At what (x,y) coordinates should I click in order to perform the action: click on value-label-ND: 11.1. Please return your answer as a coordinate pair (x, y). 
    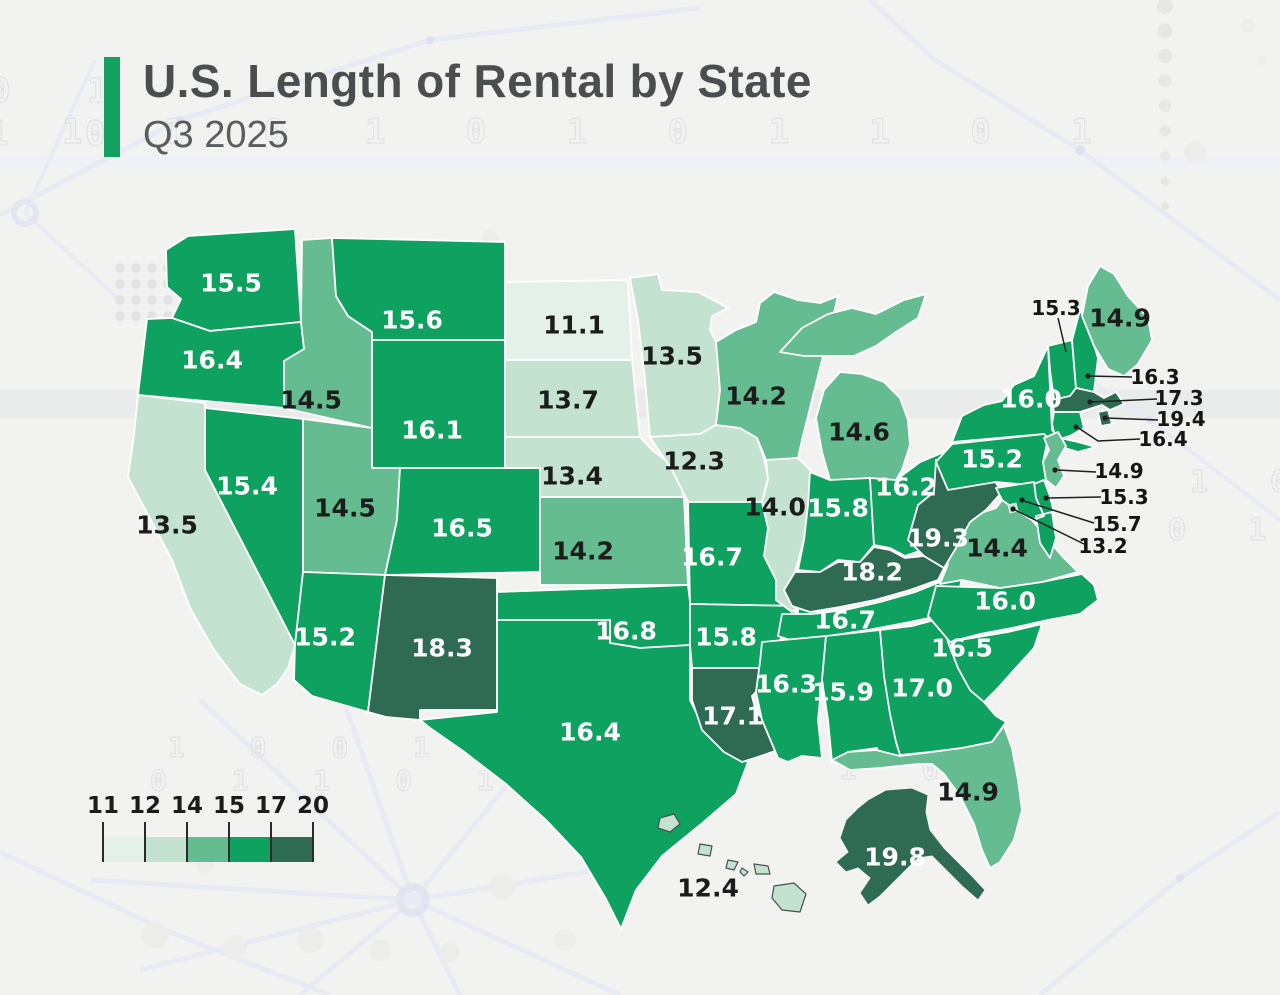
    Looking at the image, I should click on (574, 325).